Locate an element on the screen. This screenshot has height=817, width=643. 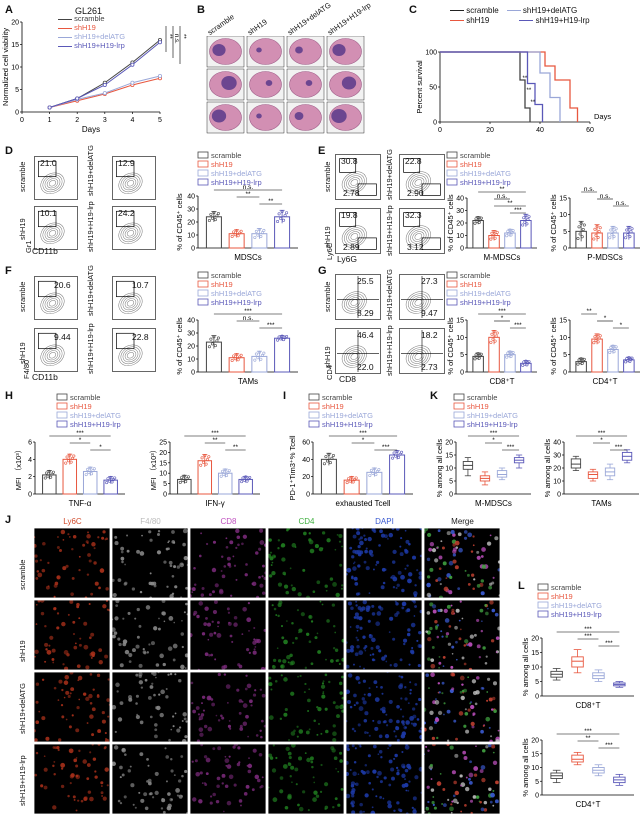
x-tick-label: 0 is located at coordinates (440, 130).